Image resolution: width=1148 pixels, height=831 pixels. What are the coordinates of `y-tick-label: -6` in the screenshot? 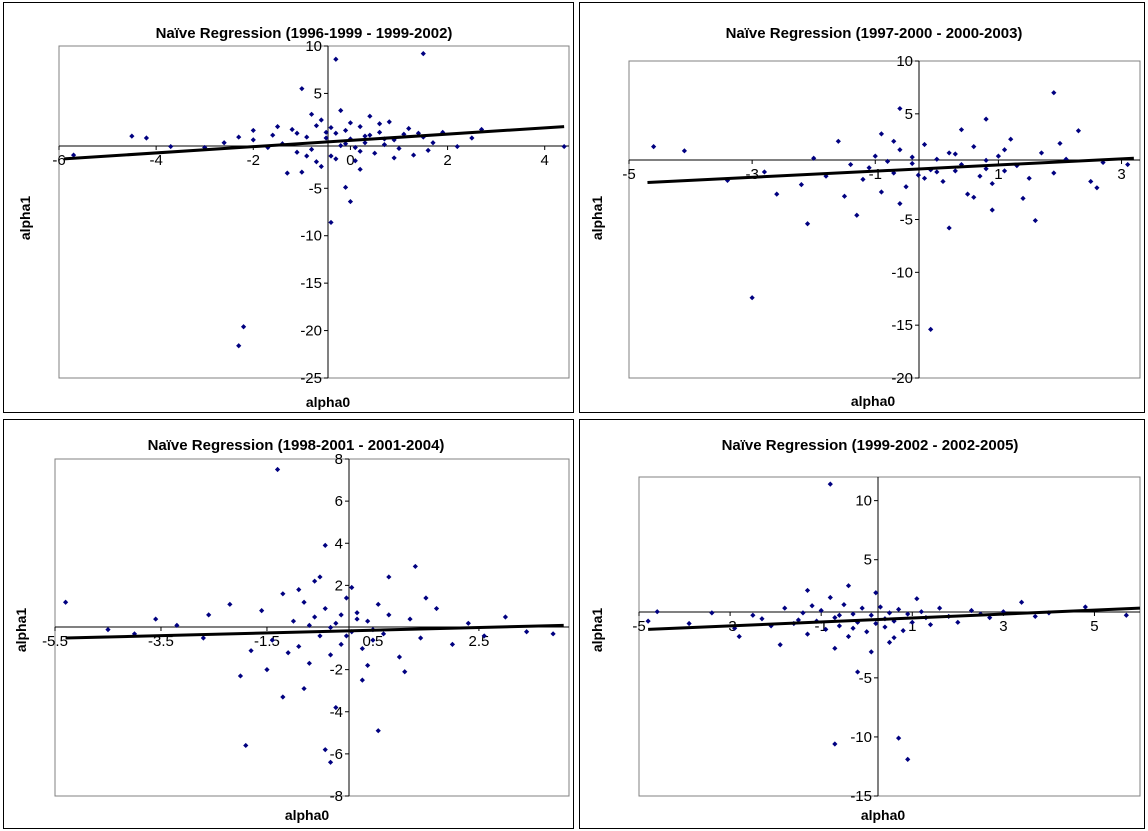 It's located at (336, 754).